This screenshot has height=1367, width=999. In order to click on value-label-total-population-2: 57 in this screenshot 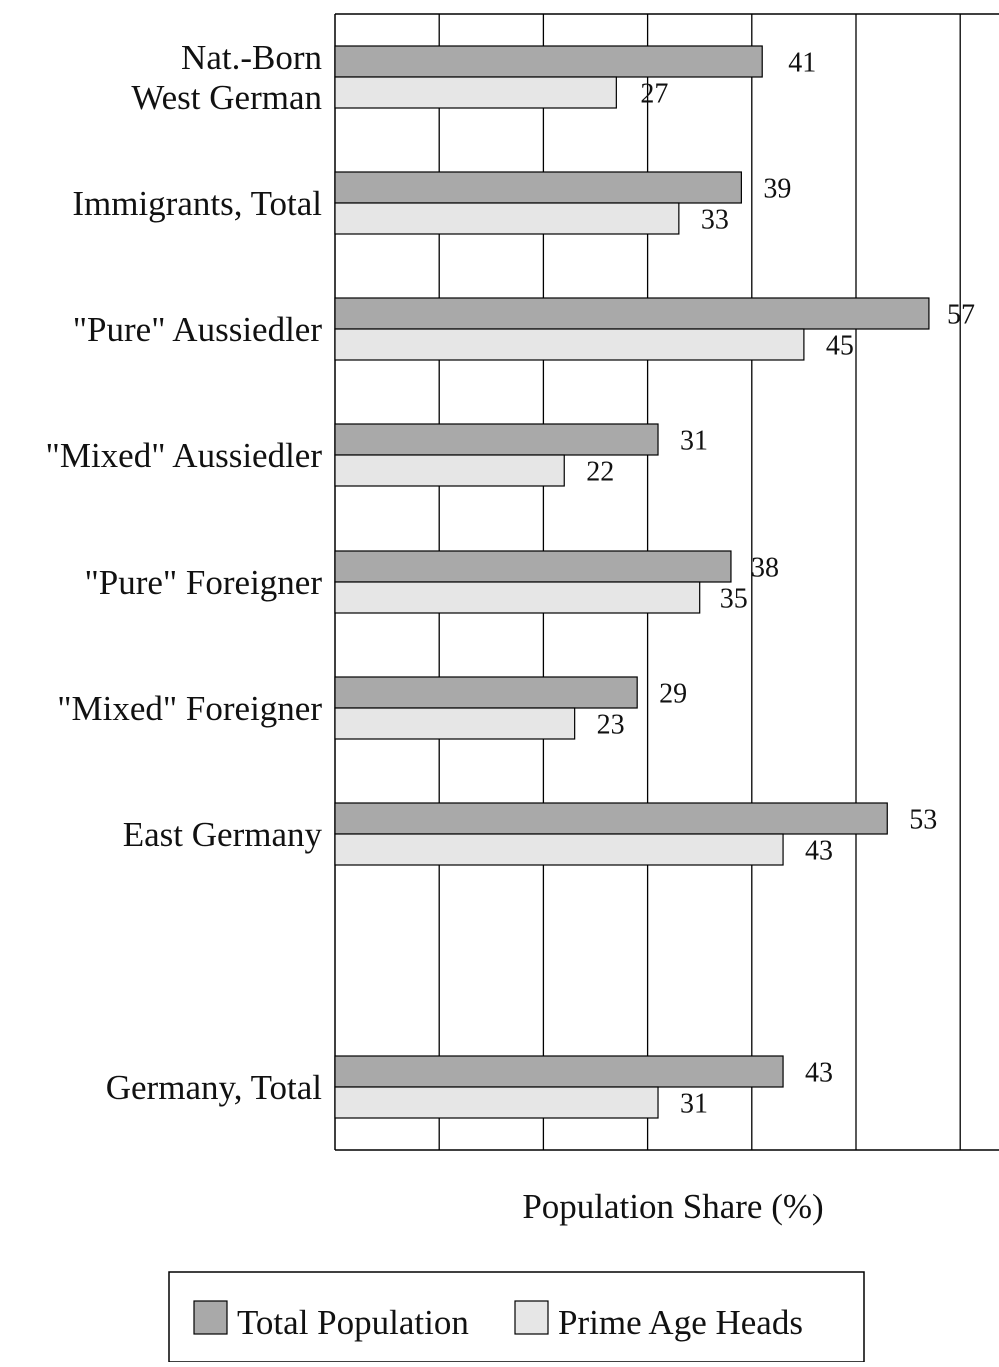, I will do `click(961, 315)`.